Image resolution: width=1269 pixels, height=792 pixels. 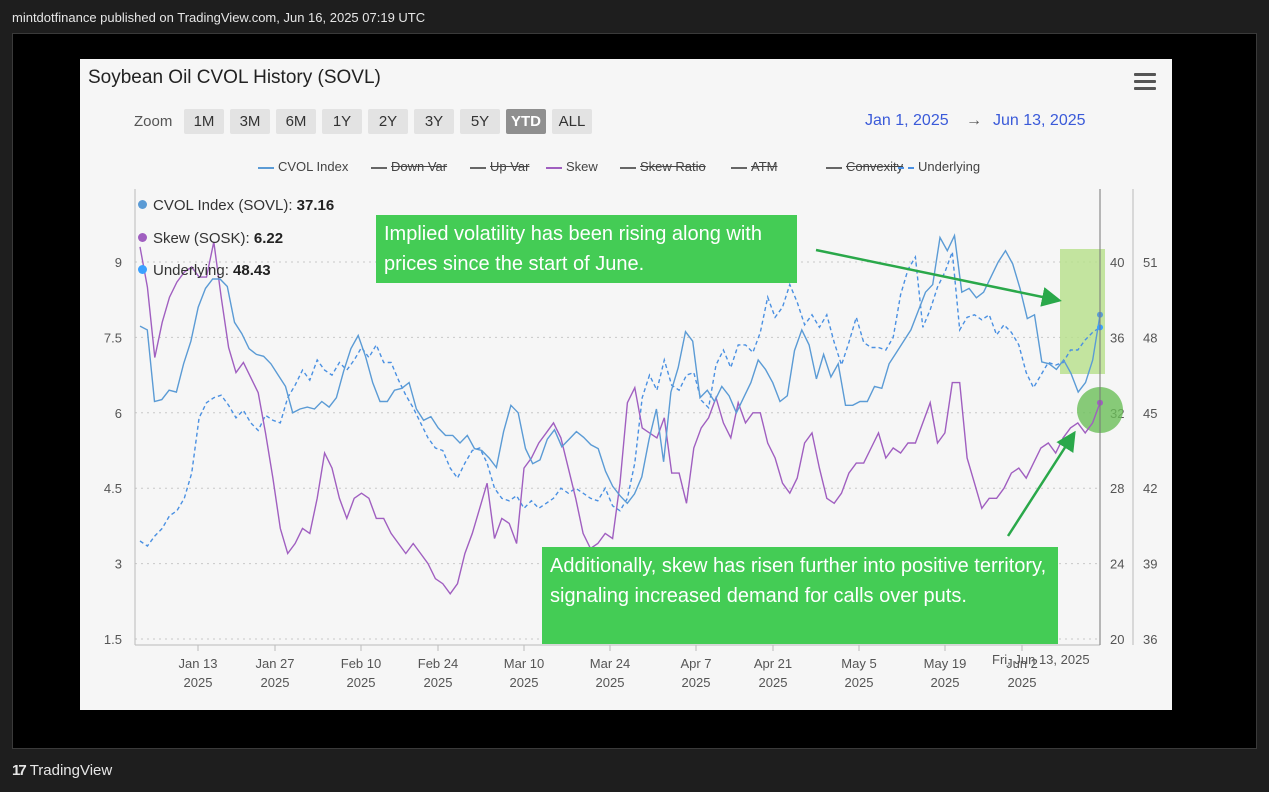 I want to click on zoom-button-1m: 1M, so click(x=204, y=121).